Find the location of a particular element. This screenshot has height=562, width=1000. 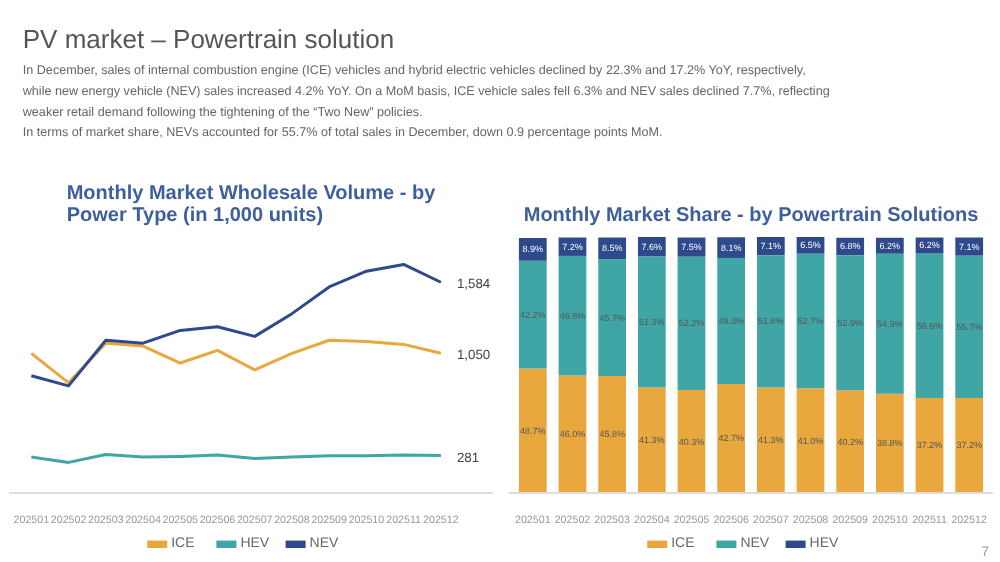

chart-title: Monthly Market Wholesale Volume - by Power Type (in 1,000 units) is located at coordinates (251, 205).